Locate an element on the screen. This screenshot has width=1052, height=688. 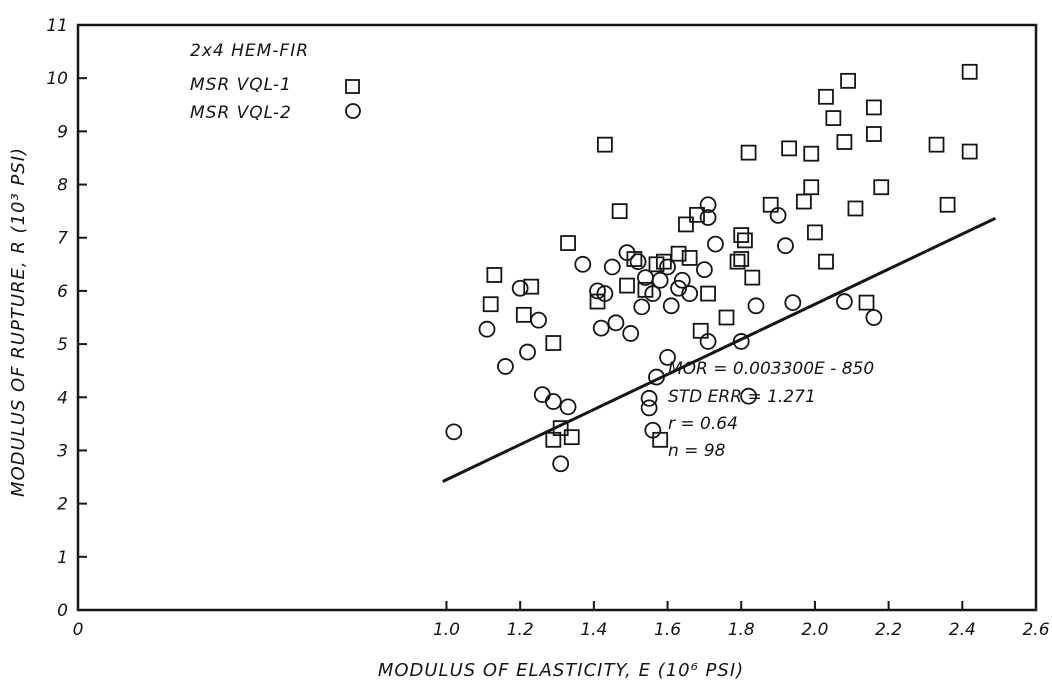
x-tick-label: 2.4 is located at coordinates (962, 630).